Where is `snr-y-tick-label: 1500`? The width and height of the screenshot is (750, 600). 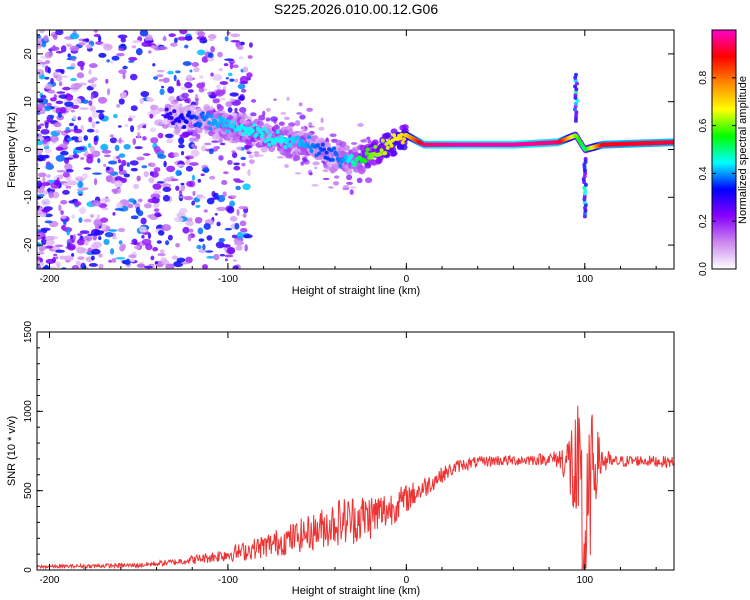 snr-y-tick-label: 1500 is located at coordinates (28, 331).